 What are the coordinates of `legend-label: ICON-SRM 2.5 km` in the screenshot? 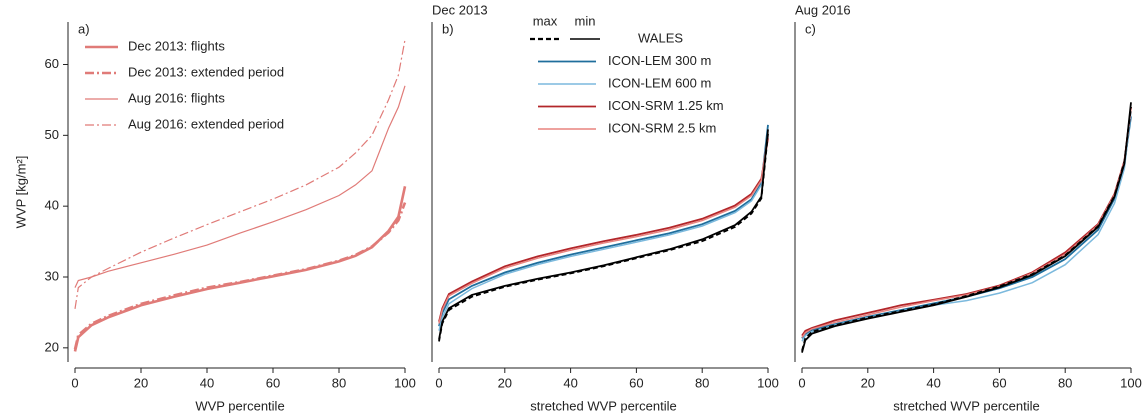 It's located at (662, 127).